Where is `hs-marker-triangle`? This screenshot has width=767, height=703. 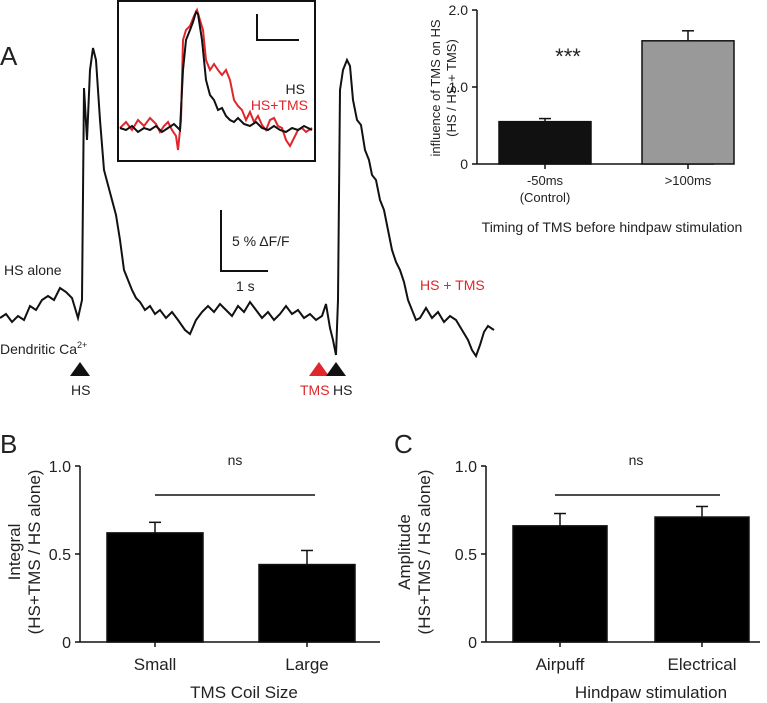
hs-marker-triangle is located at coordinates (80, 369).